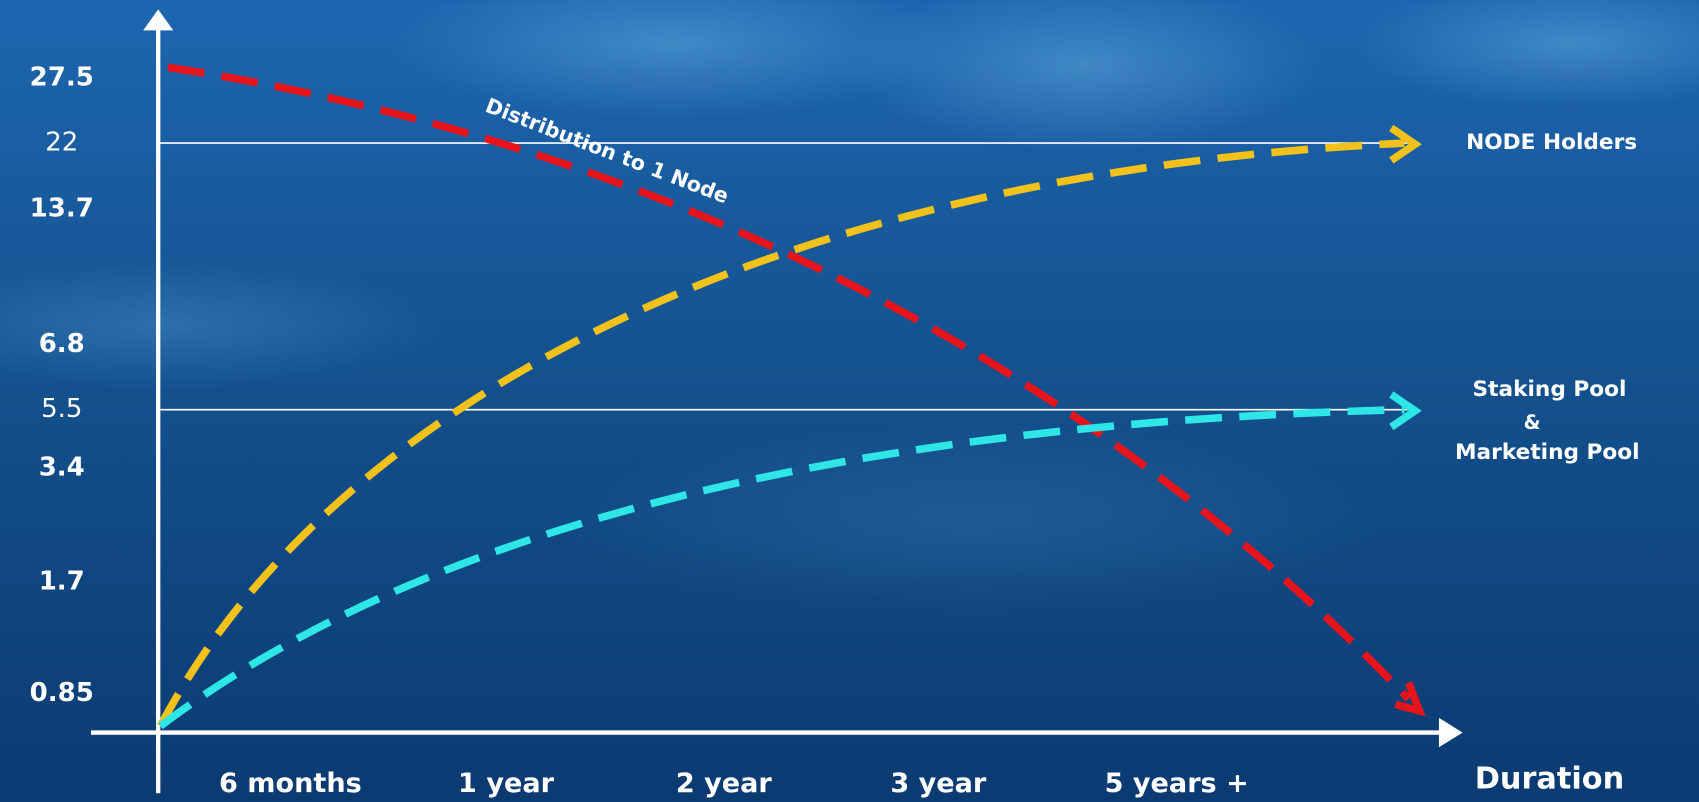  Describe the element at coordinates (158, 20) in the screenshot. I see `y-axis-arrow` at that location.